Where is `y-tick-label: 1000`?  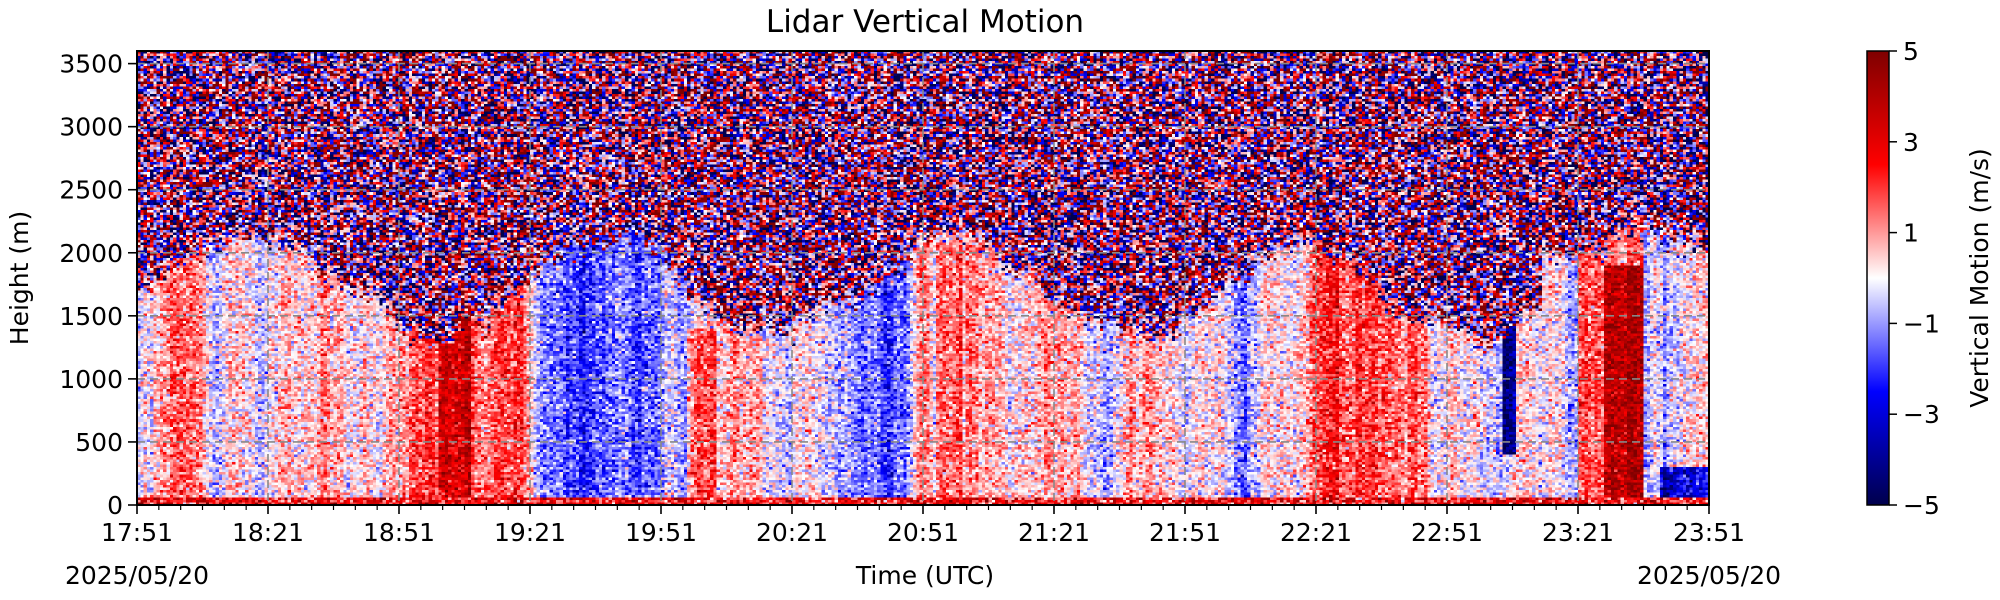
y-tick-label: 1000 is located at coordinates (91, 379).